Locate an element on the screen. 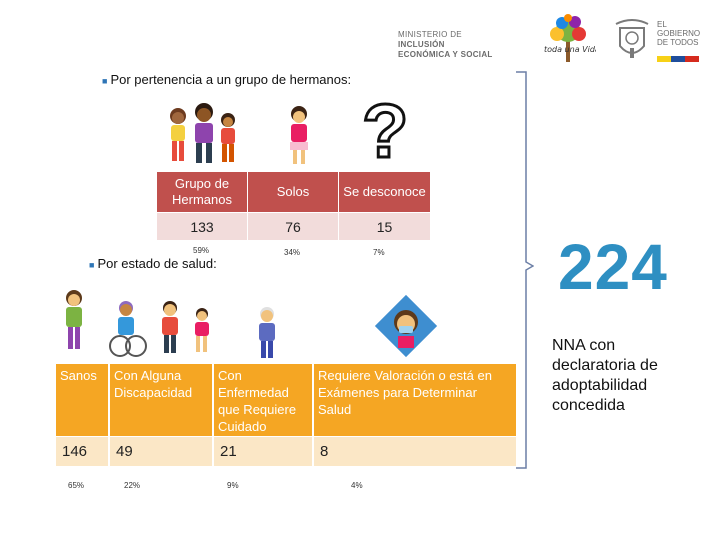 This screenshot has width=720, height=540. health-value-evaluation: 8 is located at coordinates (415, 451).